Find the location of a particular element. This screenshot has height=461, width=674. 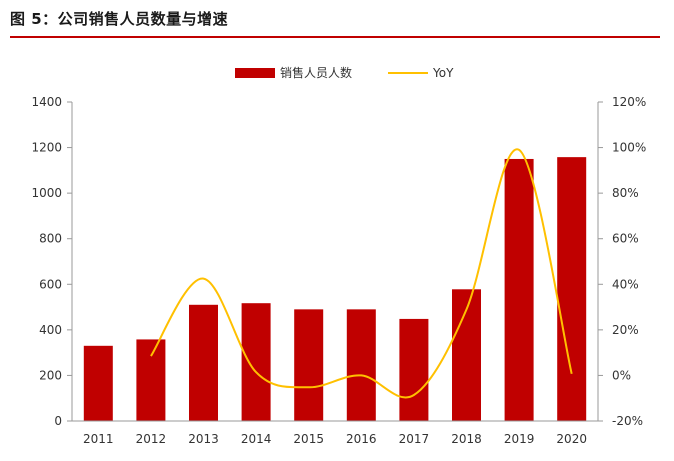

legend: 销售人员人数 YoY is located at coordinates (344, 72).